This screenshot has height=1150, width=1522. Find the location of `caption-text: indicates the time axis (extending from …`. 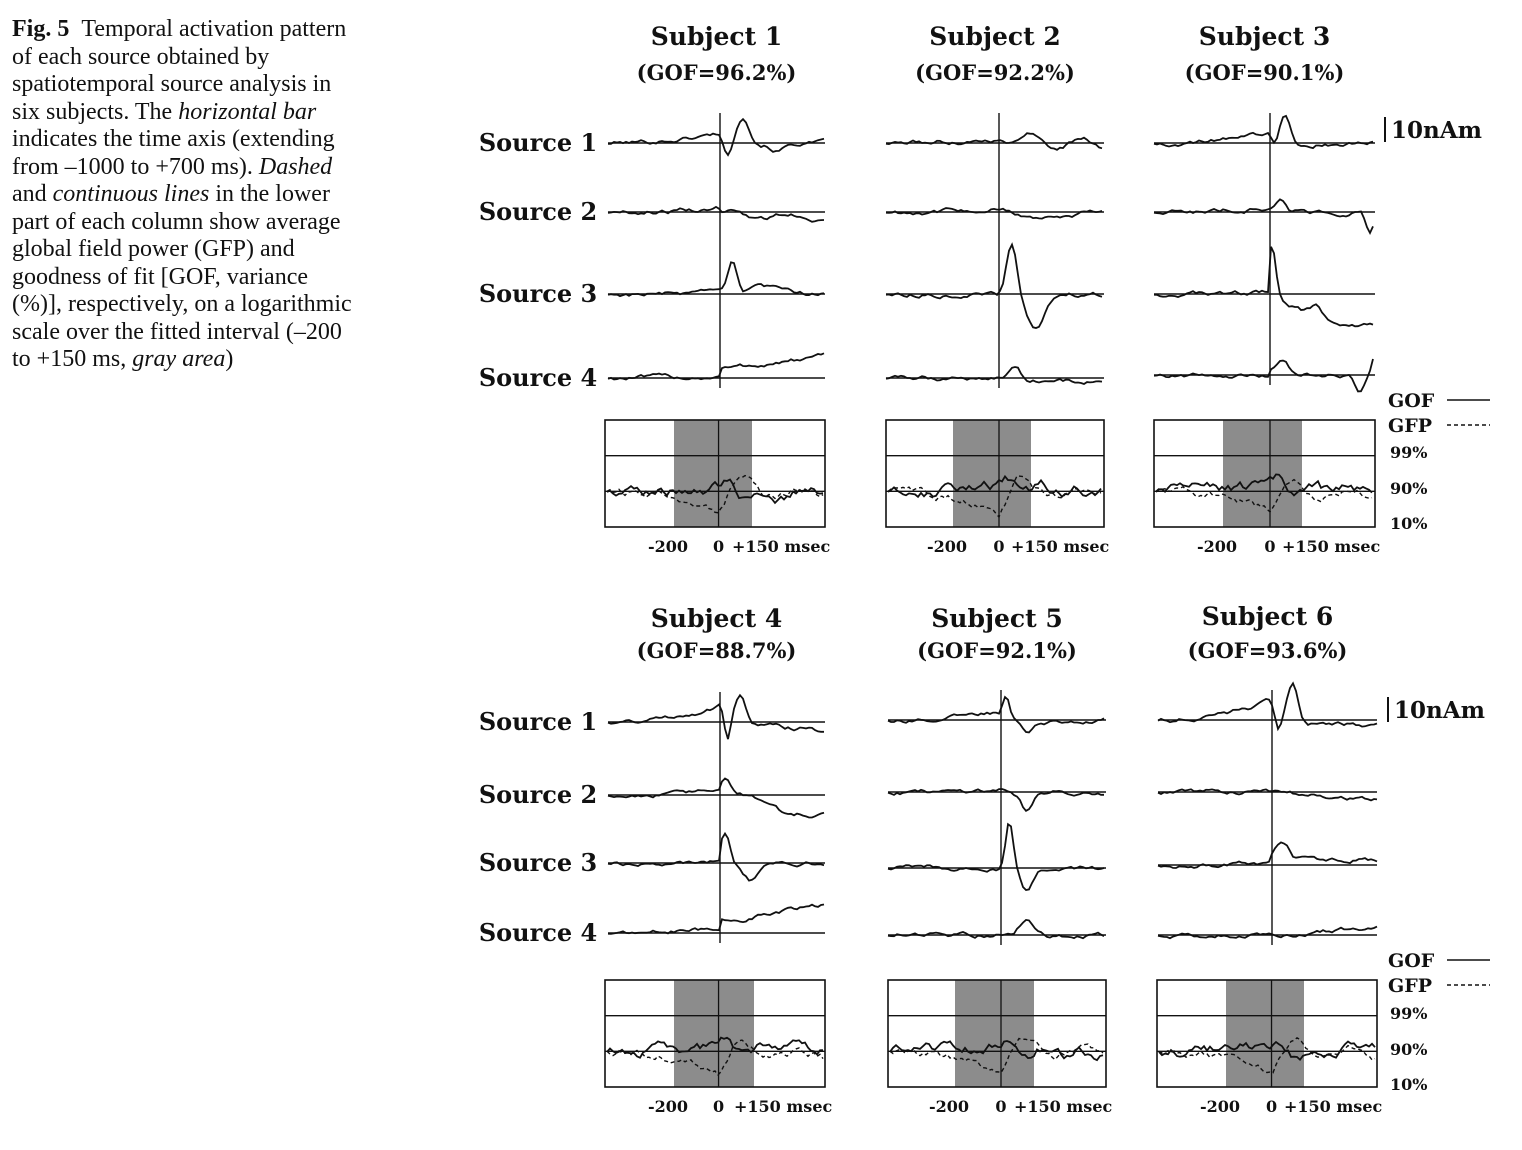

caption-text: indicates the time axis (extending from … is located at coordinates (173, 153).